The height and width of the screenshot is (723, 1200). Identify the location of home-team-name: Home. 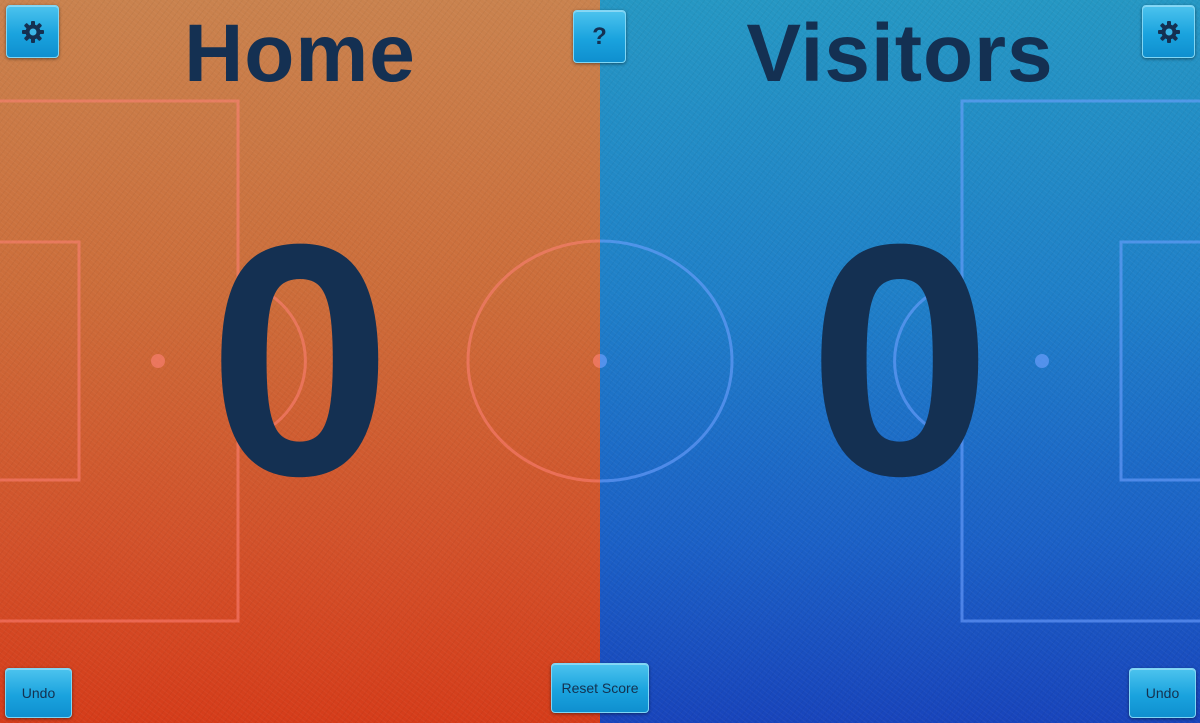
(300, 53).